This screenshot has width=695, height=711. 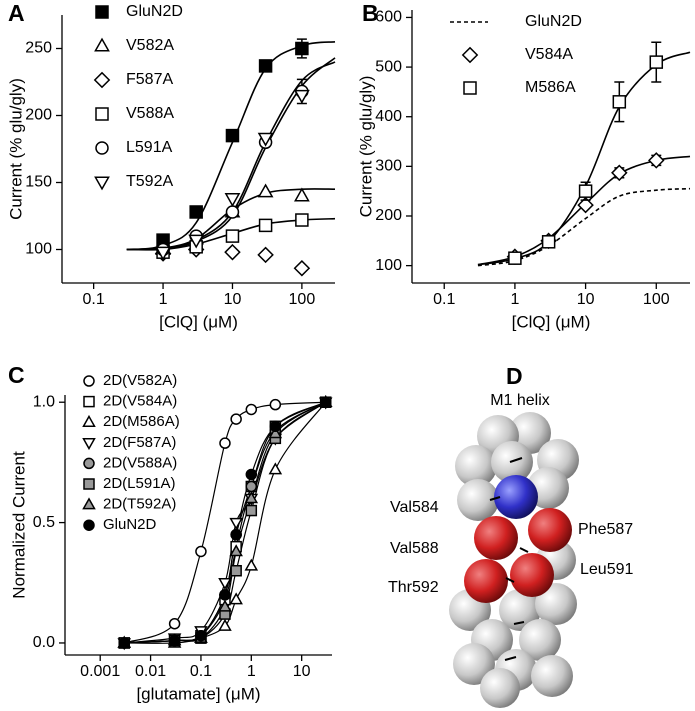 I want to click on panel-label: B, so click(x=370, y=13).